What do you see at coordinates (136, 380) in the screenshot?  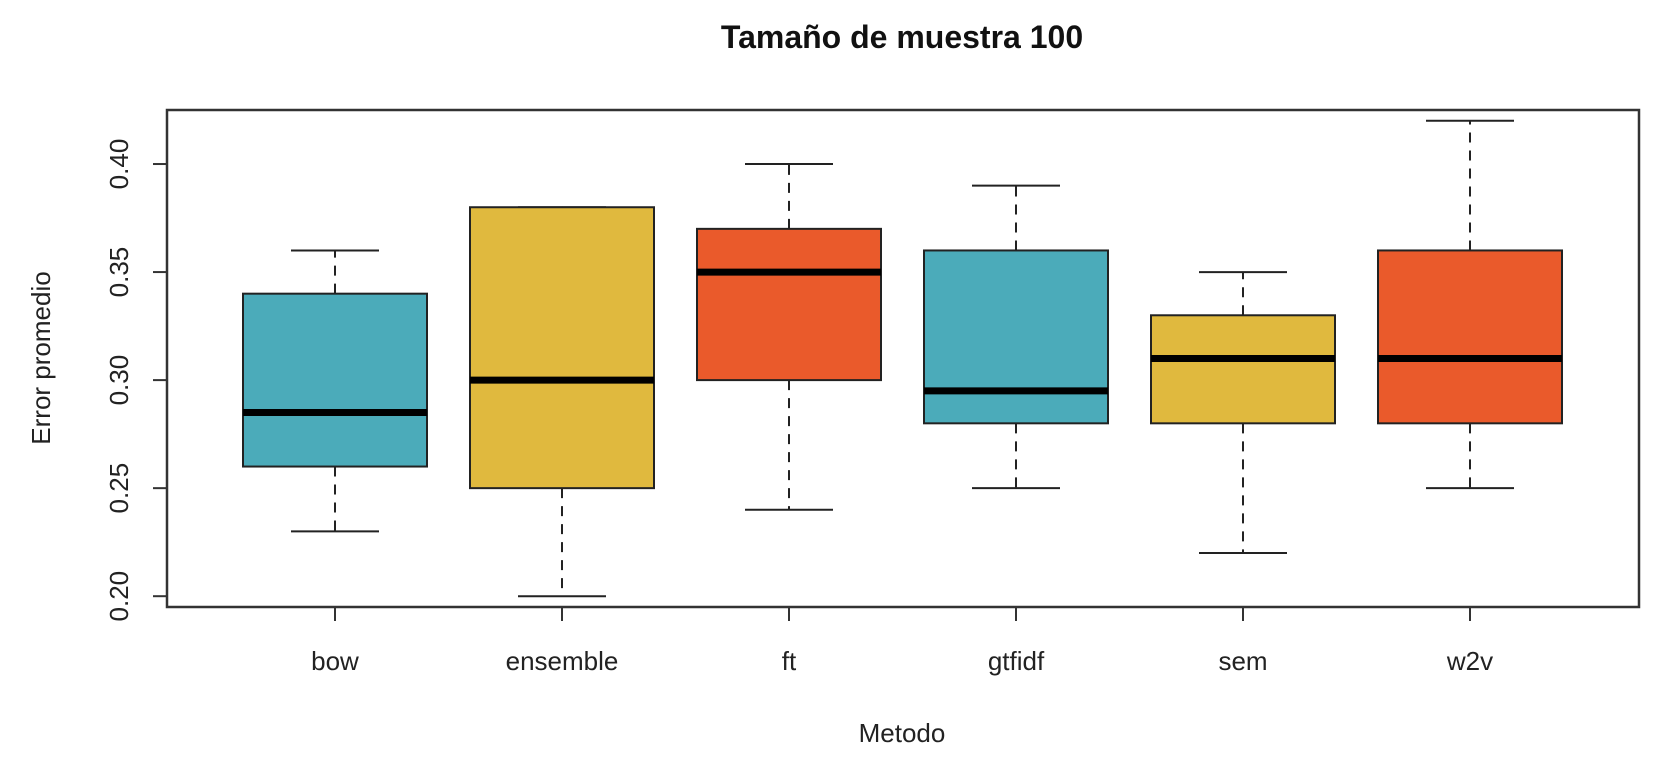 I see `y-axis: 0.20 0.25 0.30 0.35 0.40` at bounding box center [136, 380].